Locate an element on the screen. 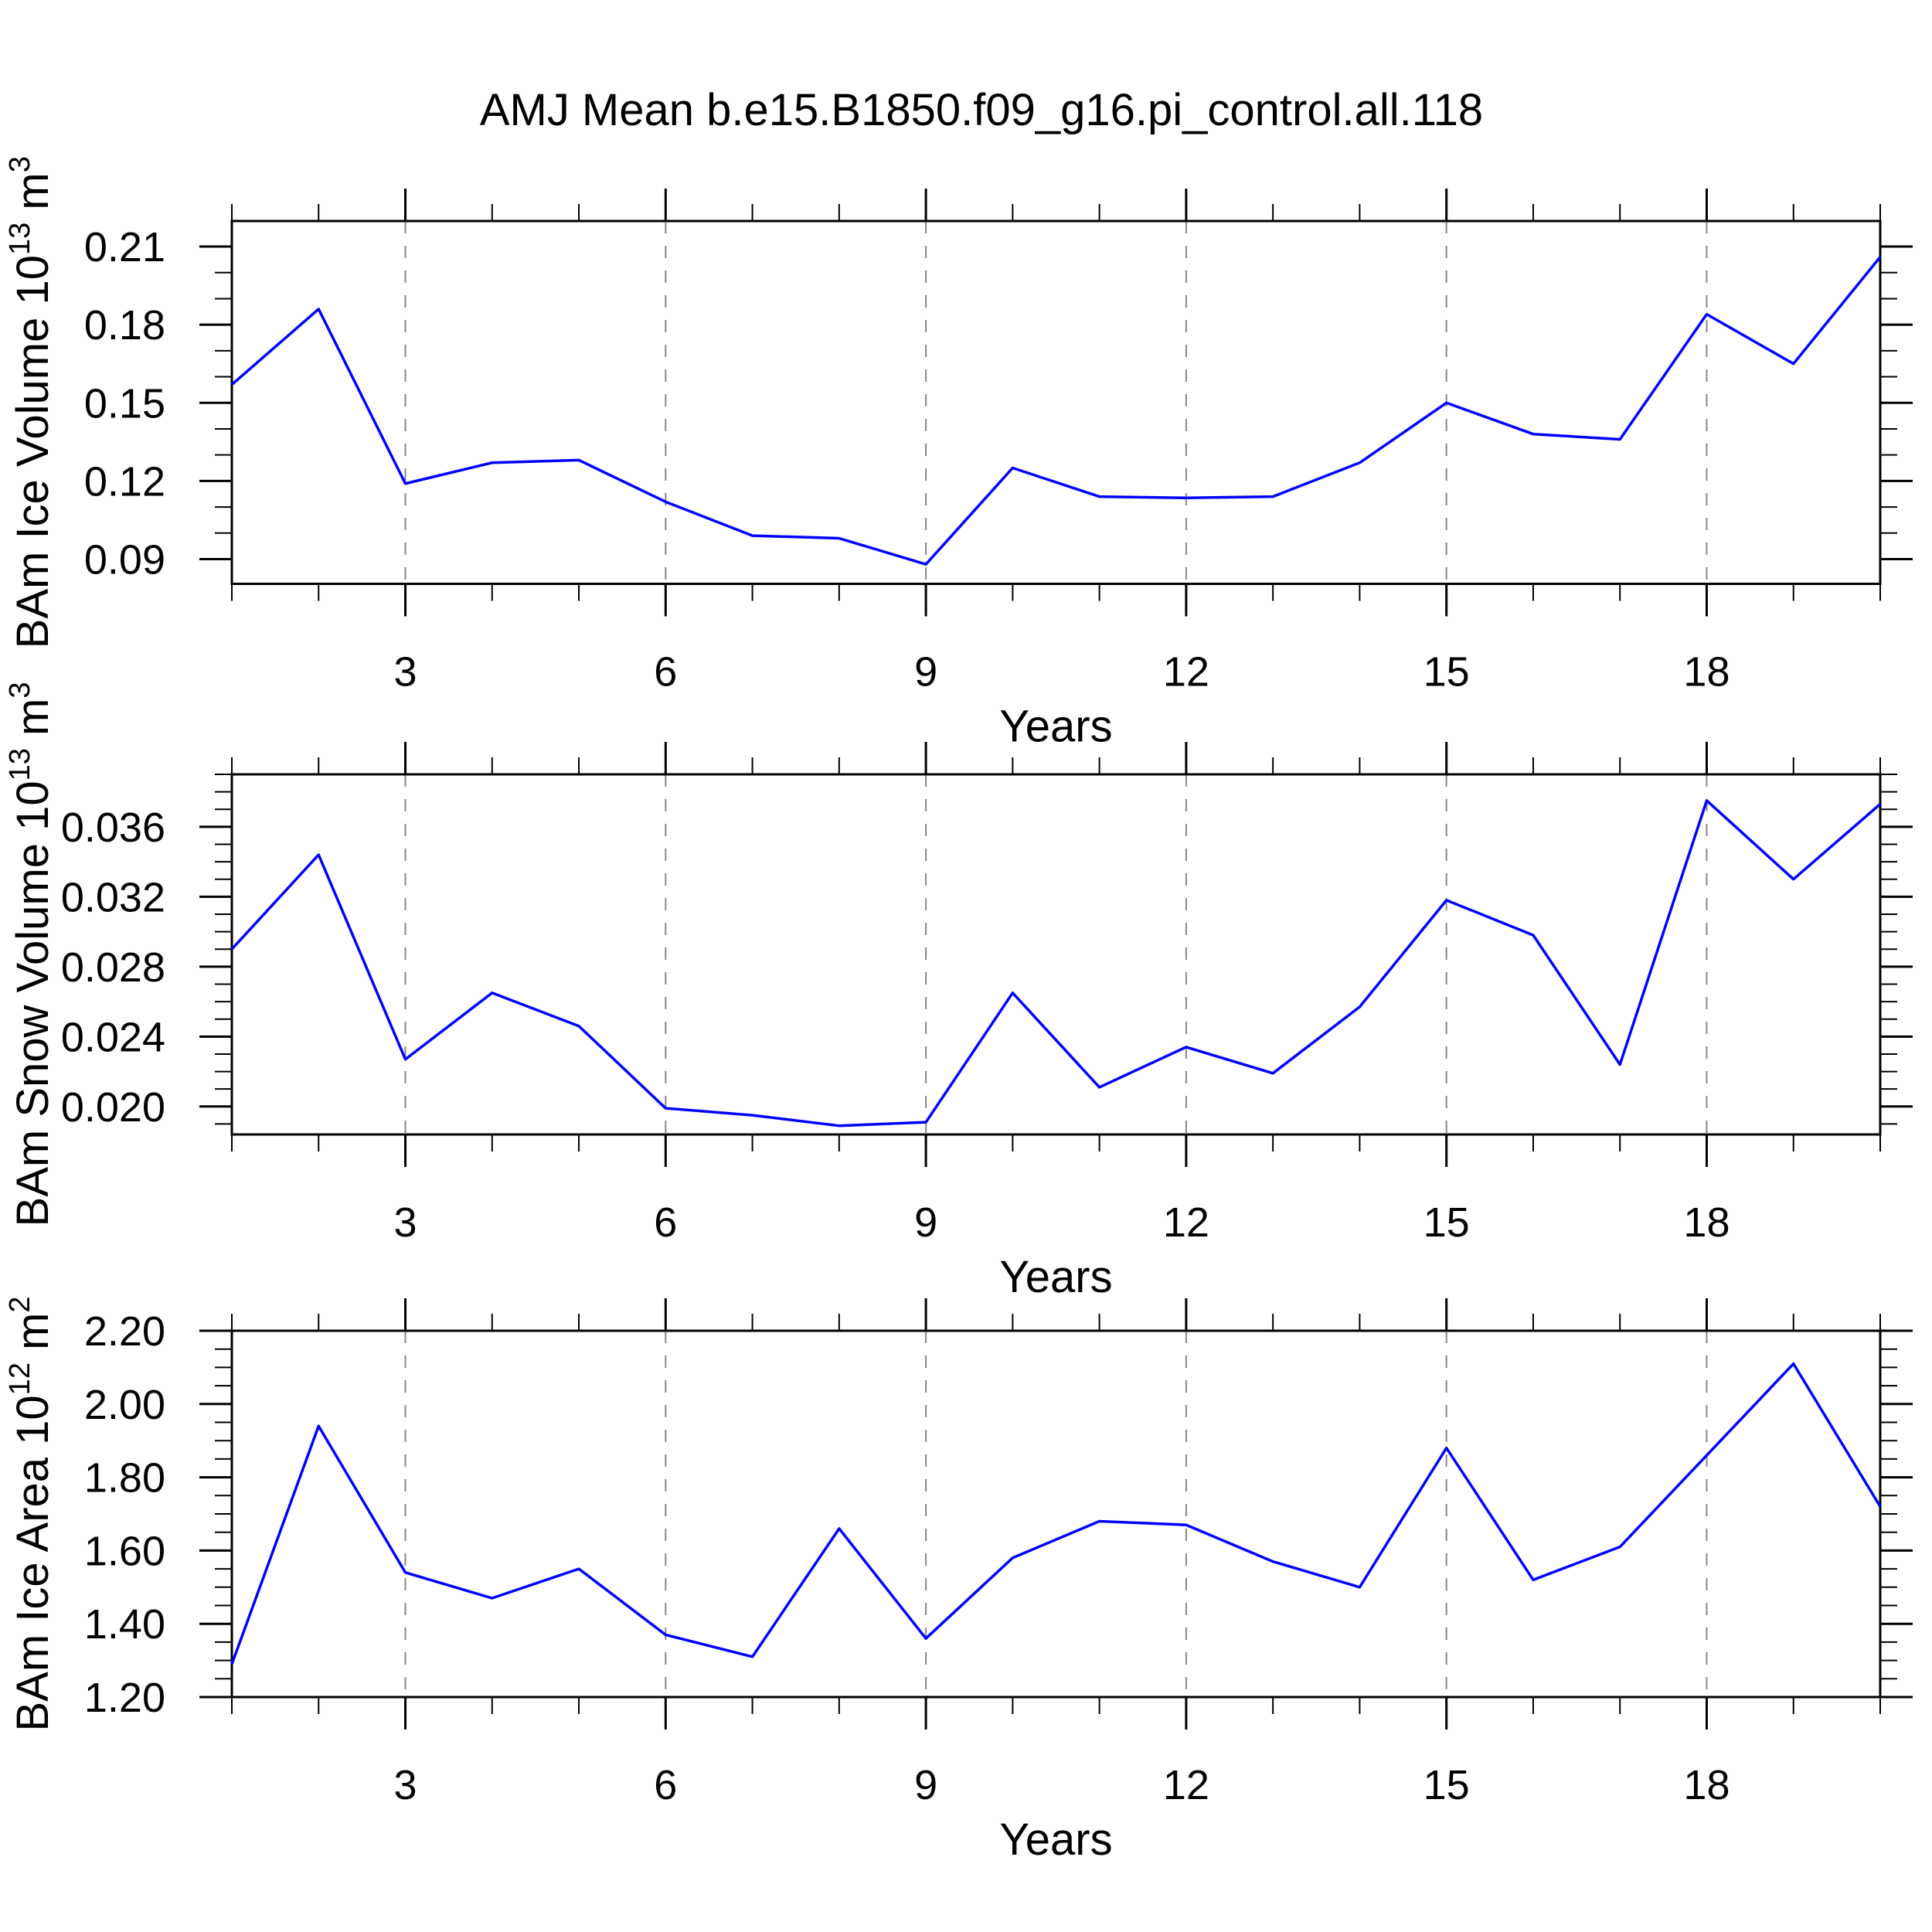  y-axis-title-text: BAm Snow Volume 10 is located at coordinates (33, 1004).